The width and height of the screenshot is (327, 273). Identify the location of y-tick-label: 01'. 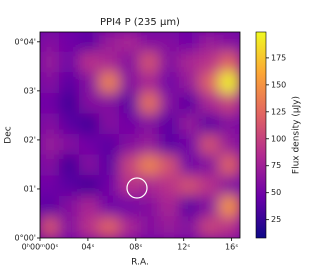
(30, 188).